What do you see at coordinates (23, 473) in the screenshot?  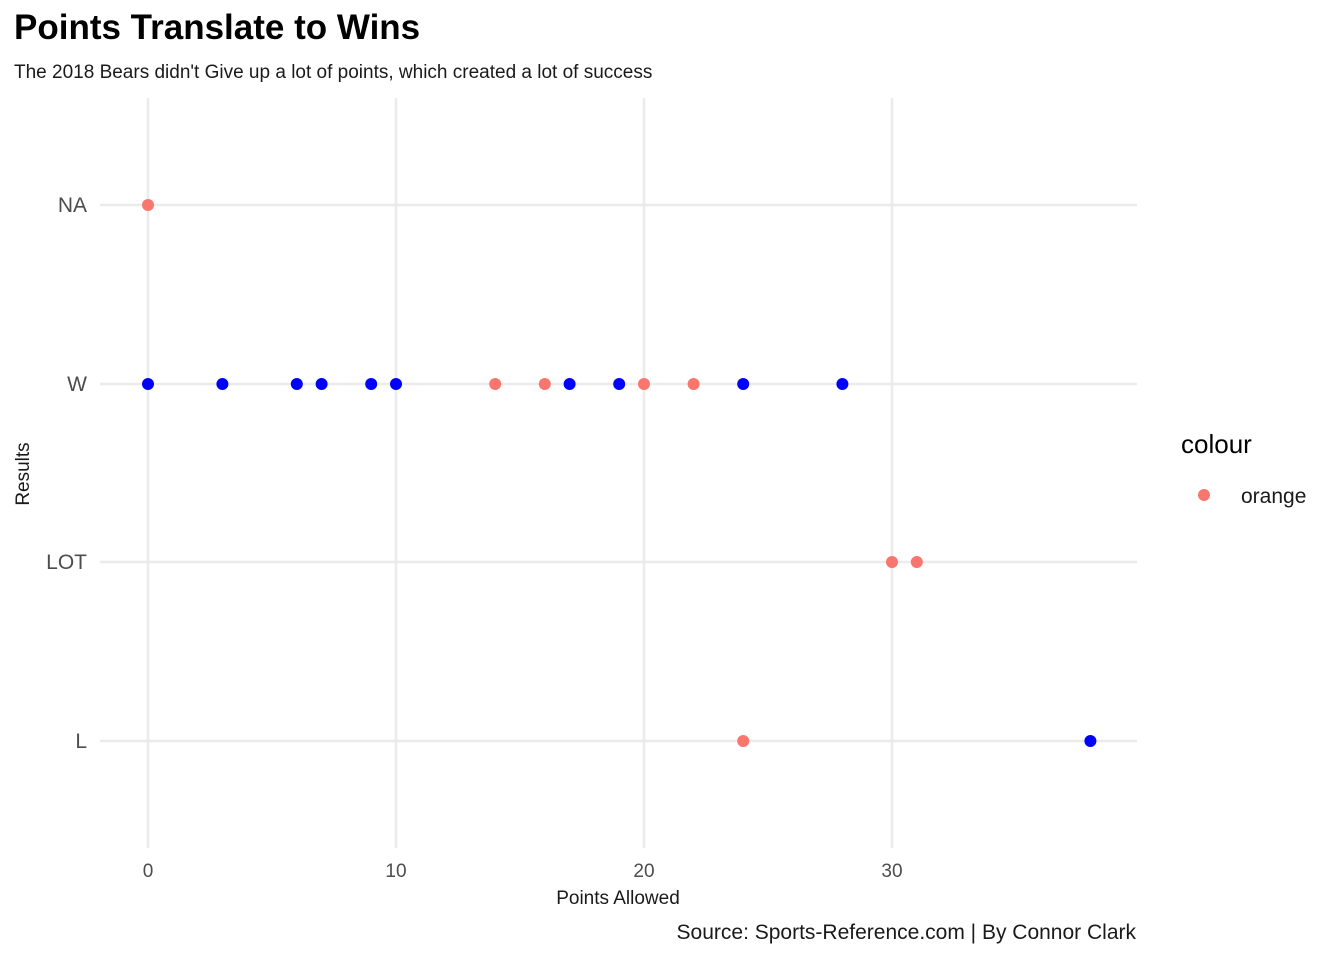 I see `y-axis-title: Results` at bounding box center [23, 473].